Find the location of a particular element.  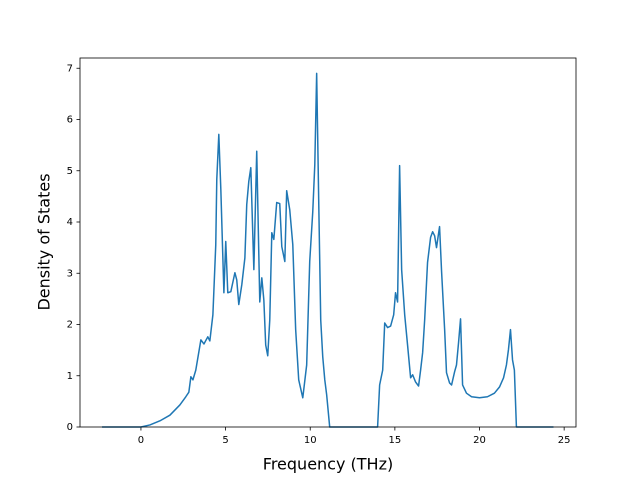

y-tick-label: 5 is located at coordinates (70, 171).